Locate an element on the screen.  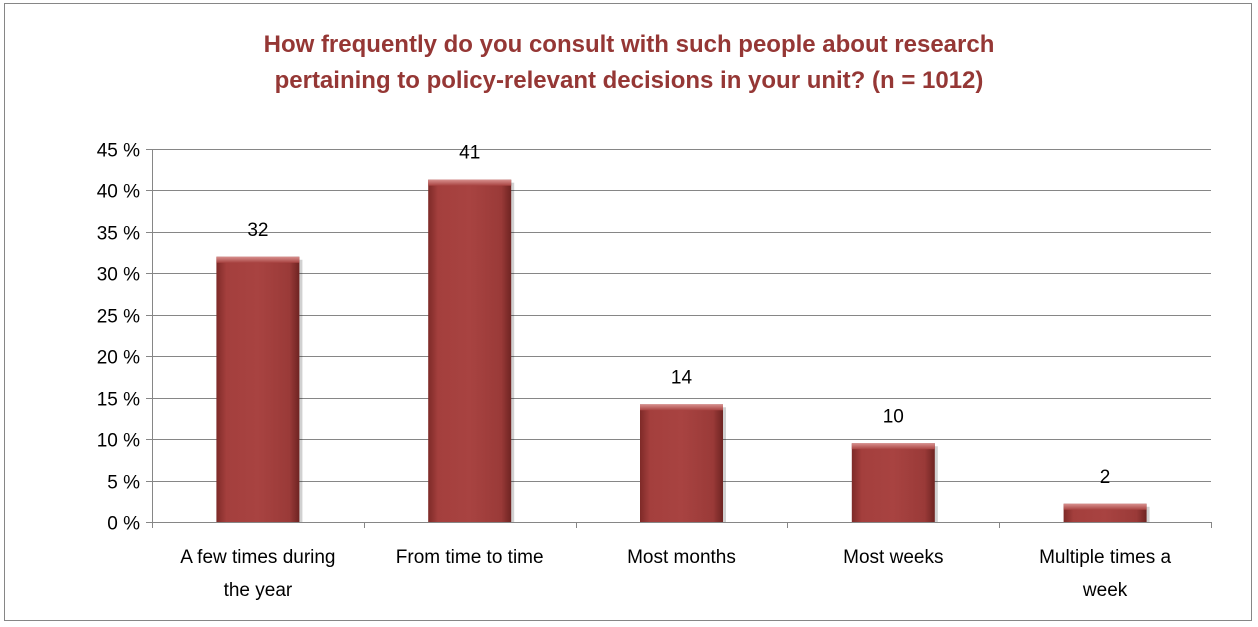
x-category-label: the year is located at coordinates (258, 590).